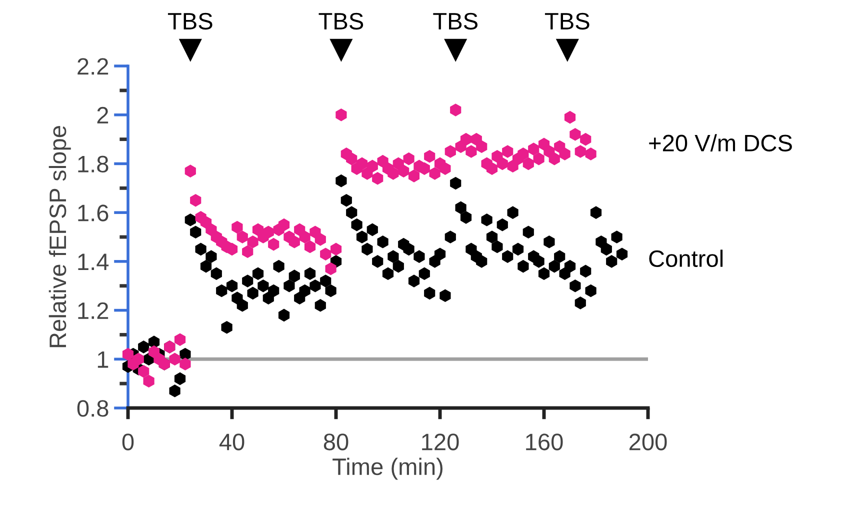 The image size is (850, 509). What do you see at coordinates (440, 442) in the screenshot?
I see `x-tick-label: 120` at bounding box center [440, 442].